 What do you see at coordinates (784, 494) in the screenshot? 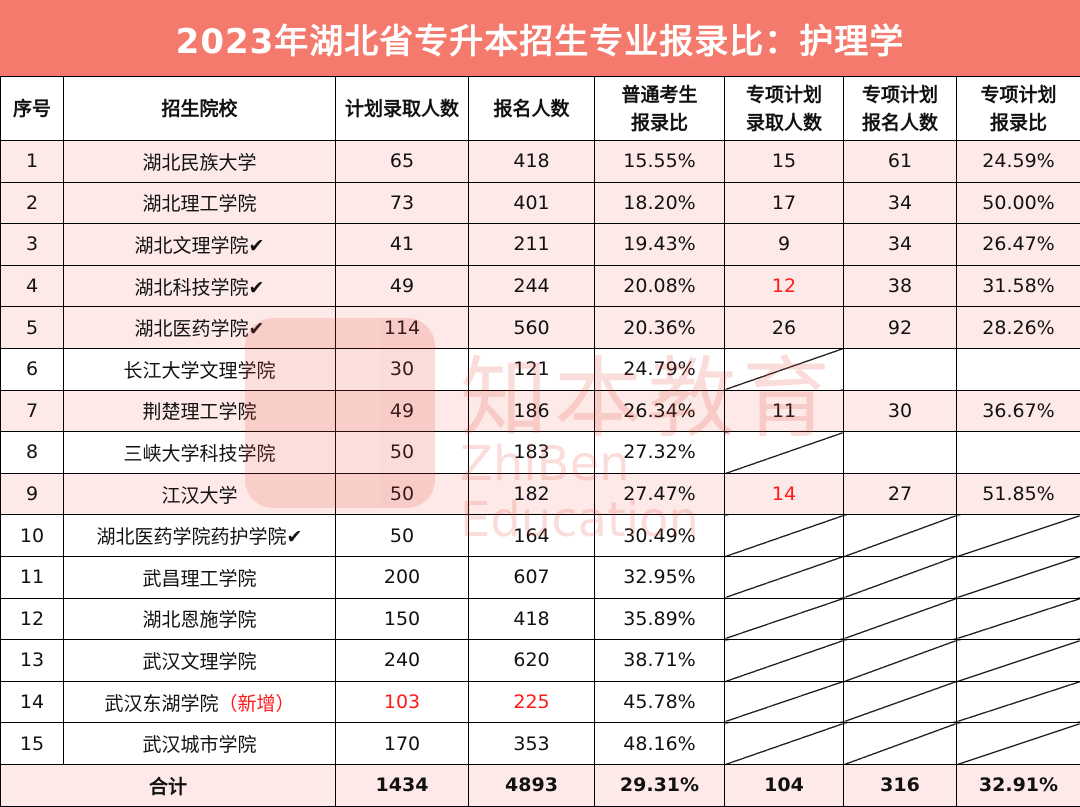
I see `cell-special-admit: 14` at bounding box center [784, 494].